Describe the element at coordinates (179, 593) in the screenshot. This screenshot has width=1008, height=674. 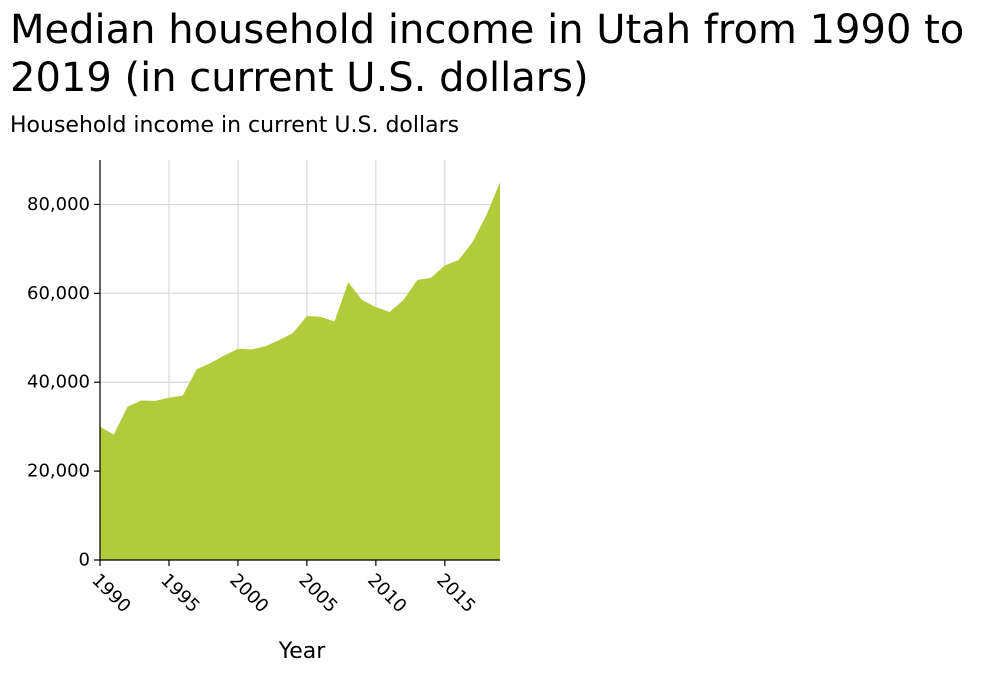
I see `x-tick-label: 1995` at that location.